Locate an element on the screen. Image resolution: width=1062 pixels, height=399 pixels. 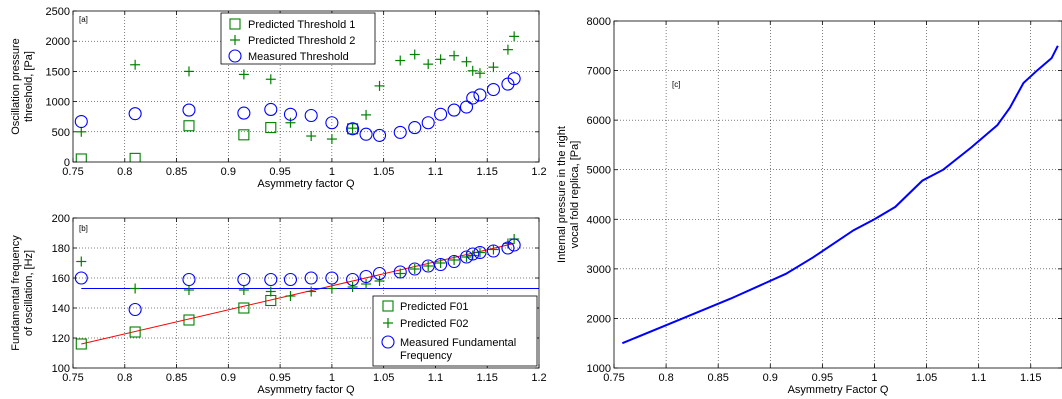
series-circle is located at coordinates (297, 277).